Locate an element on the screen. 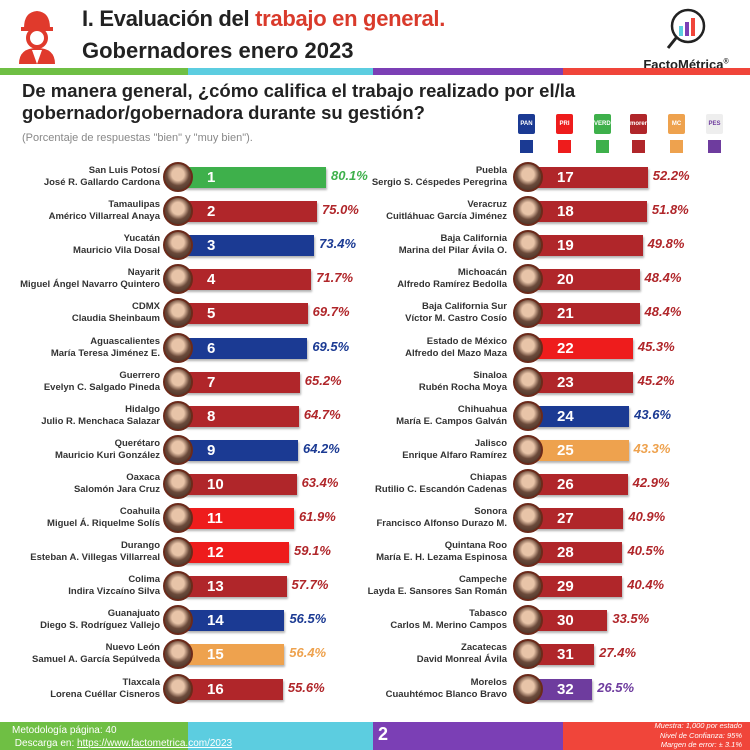 This screenshot has height=750, width=750. governor-row: Tabasco Carlos M. Merino Campos 30 33.5% is located at coordinates (375, 620).